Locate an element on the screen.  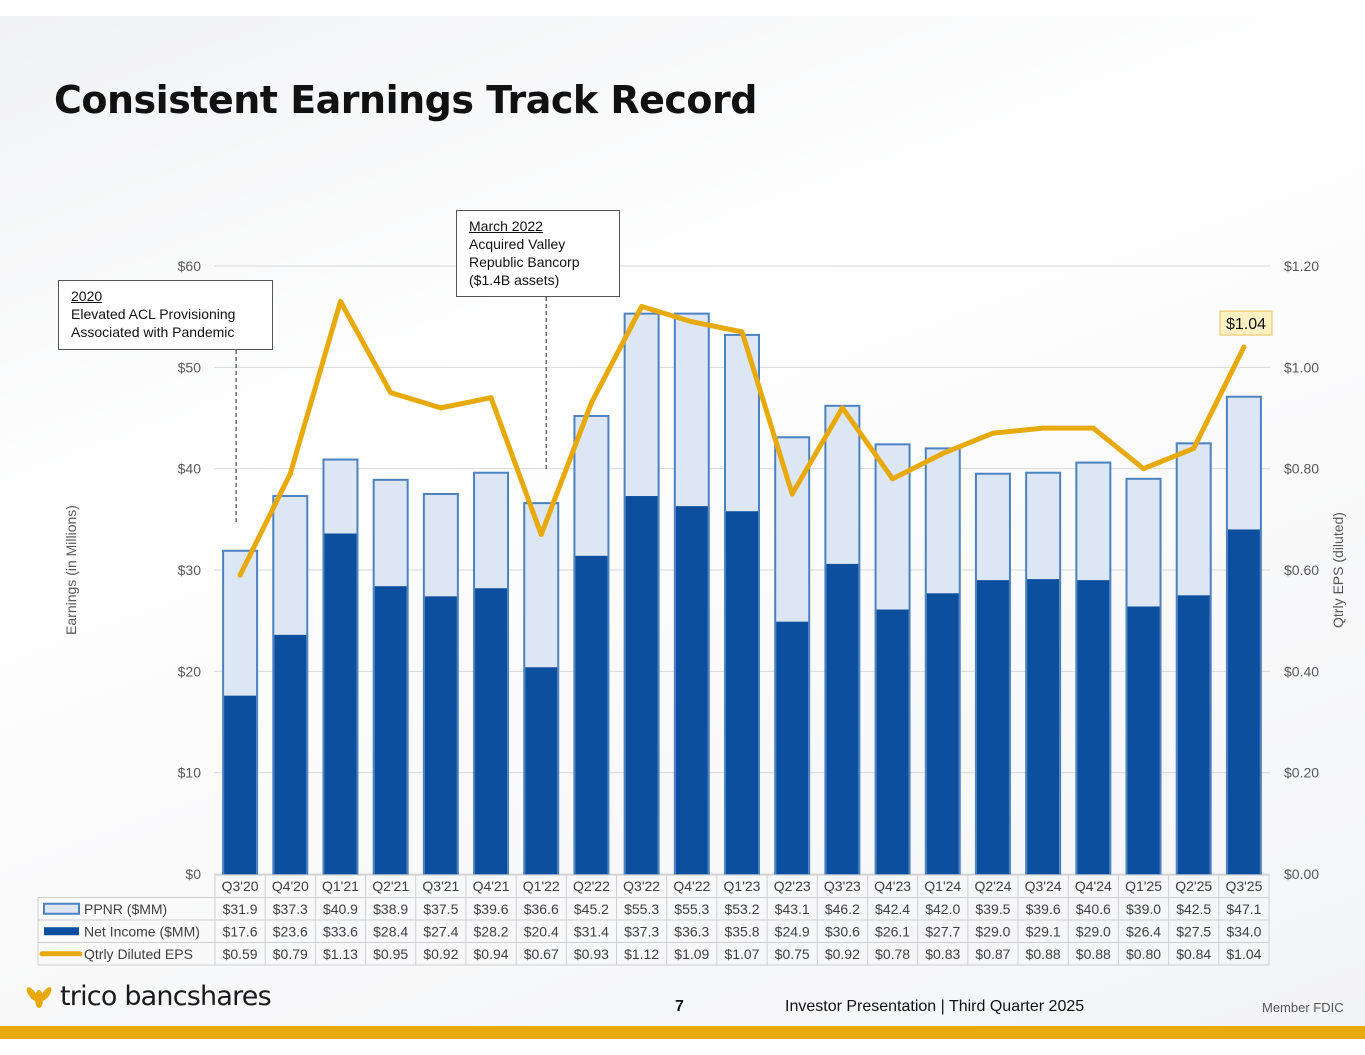
data-label: $39.6 is located at coordinates (491, 909).